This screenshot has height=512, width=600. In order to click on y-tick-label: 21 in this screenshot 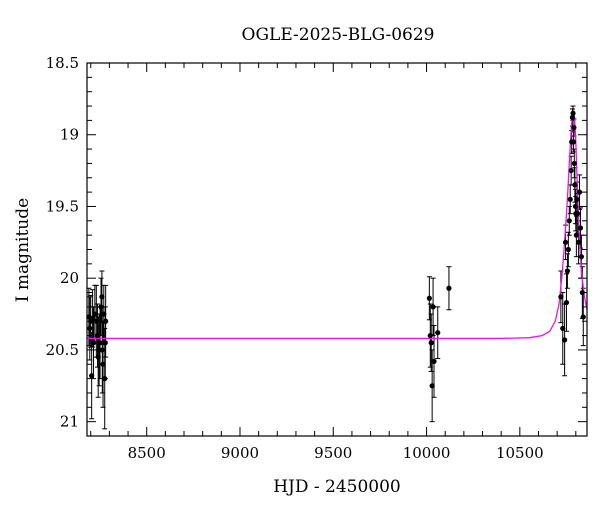, I will do `click(69, 422)`.